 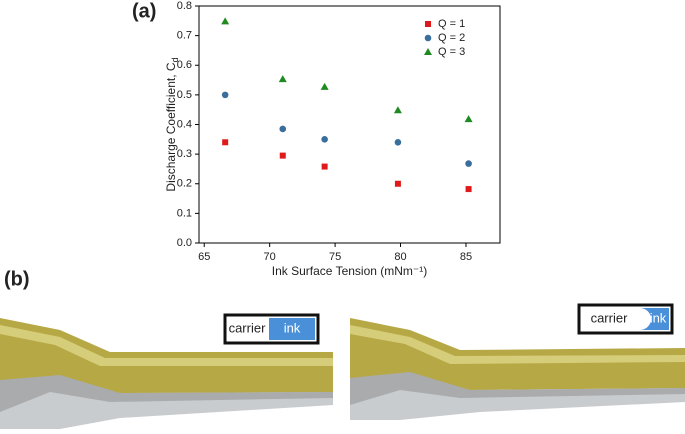 What do you see at coordinates (204, 257) in the screenshot?
I see `x-tick-label: 65` at bounding box center [204, 257].